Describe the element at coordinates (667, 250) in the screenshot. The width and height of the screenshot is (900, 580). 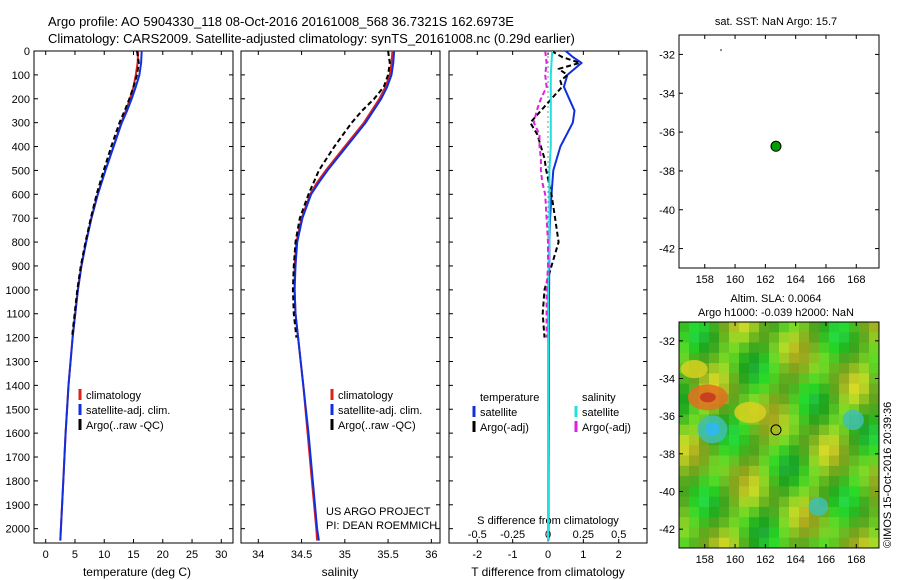
I see `map-y-tick-label: -42` at that location.